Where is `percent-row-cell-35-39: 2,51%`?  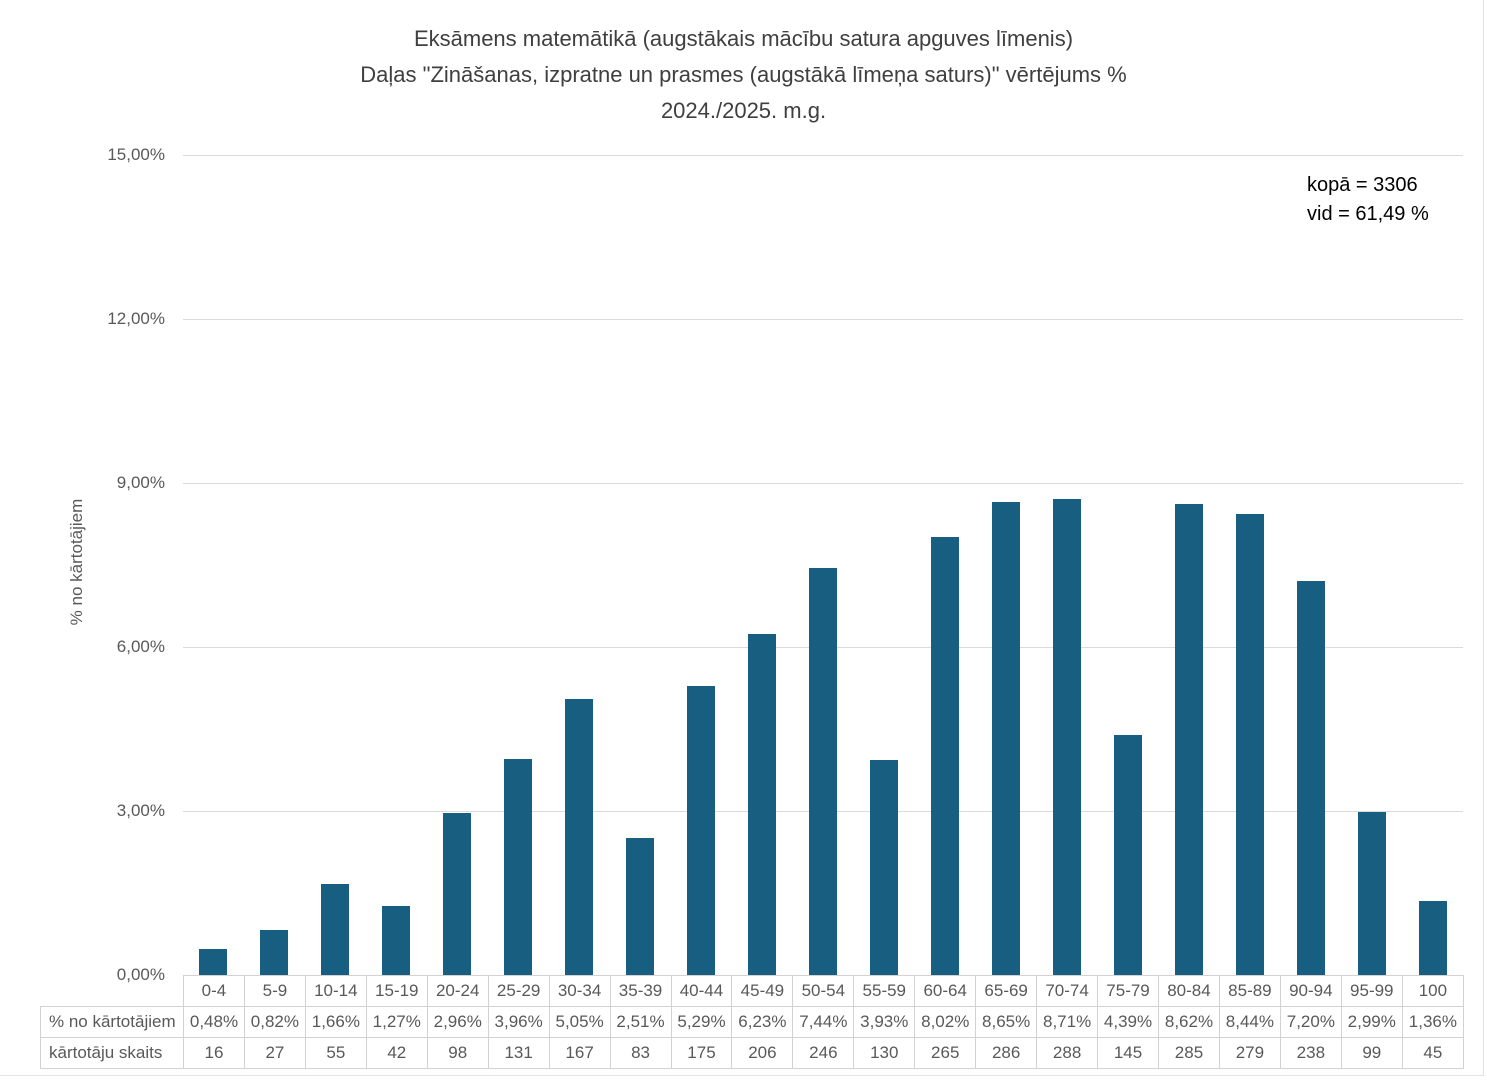 percent-row-cell-35-39: 2,51% is located at coordinates (640, 1022).